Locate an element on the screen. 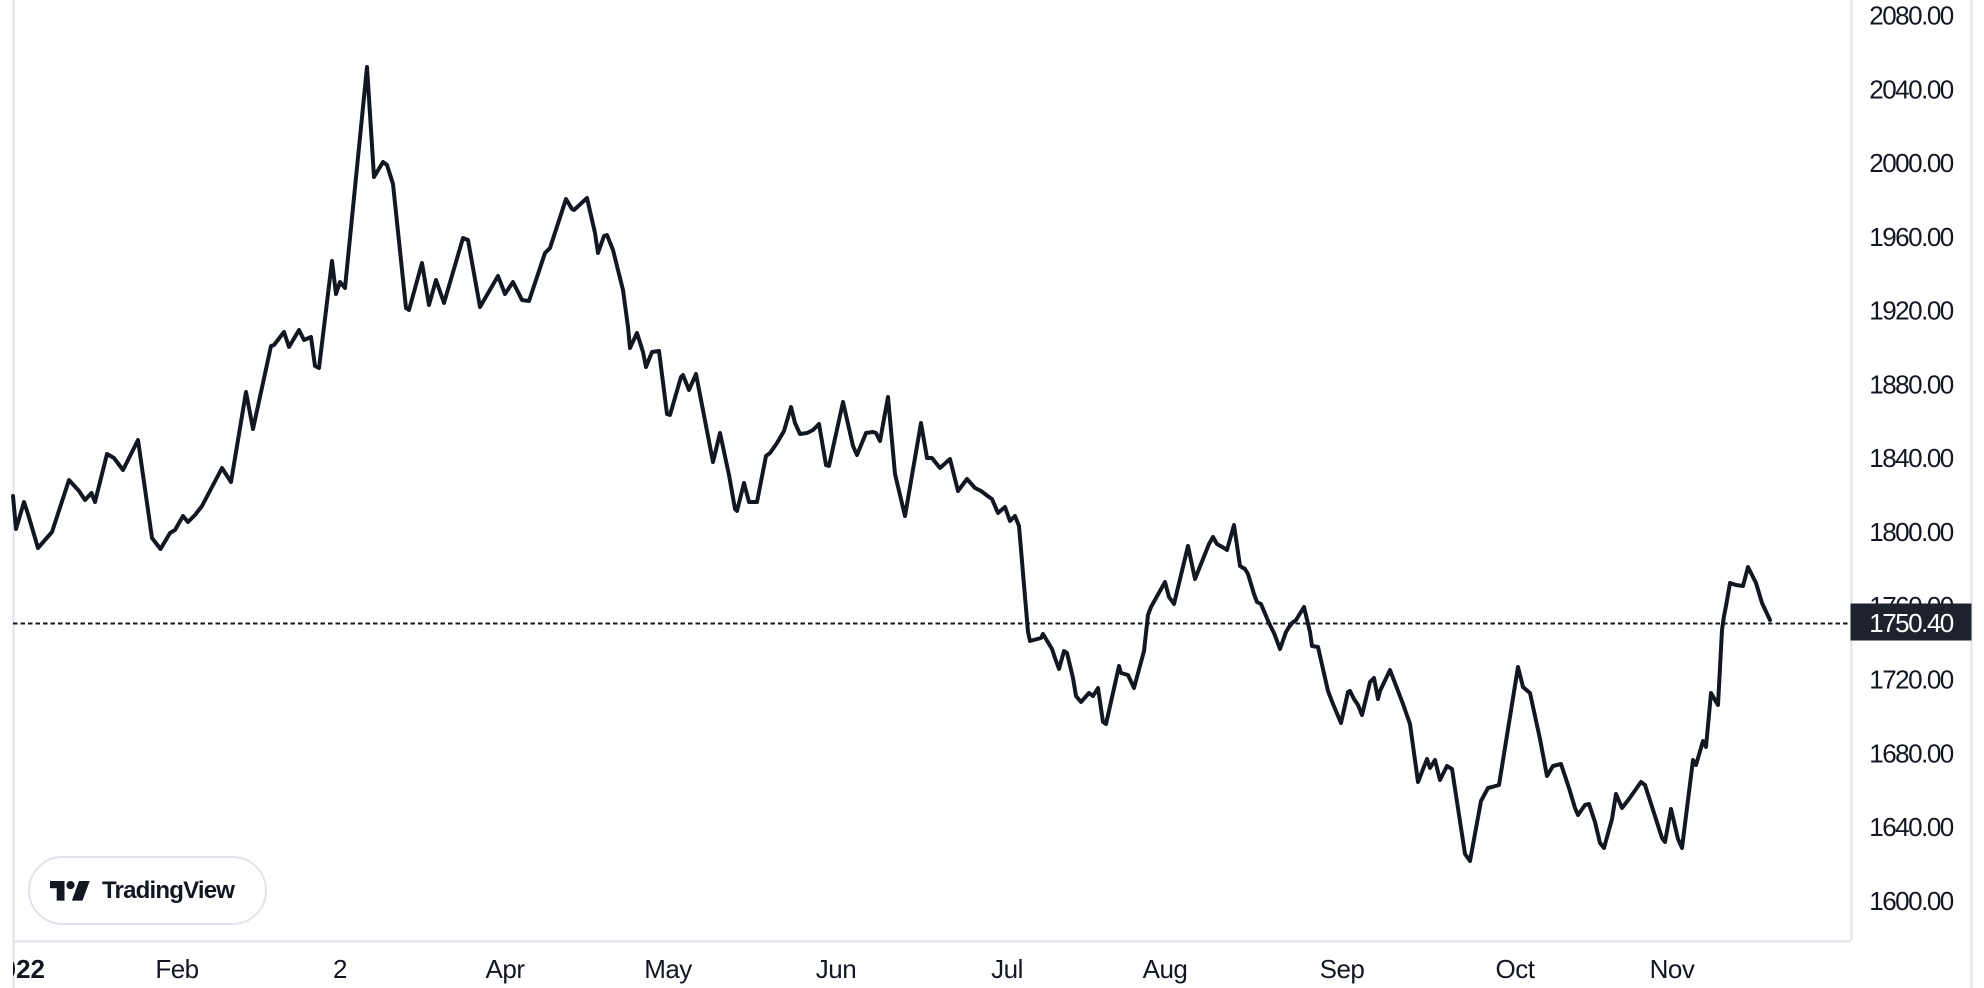 This screenshot has height=988, width=1984. svg-text: 1640.00 is located at coordinates (1911, 827).